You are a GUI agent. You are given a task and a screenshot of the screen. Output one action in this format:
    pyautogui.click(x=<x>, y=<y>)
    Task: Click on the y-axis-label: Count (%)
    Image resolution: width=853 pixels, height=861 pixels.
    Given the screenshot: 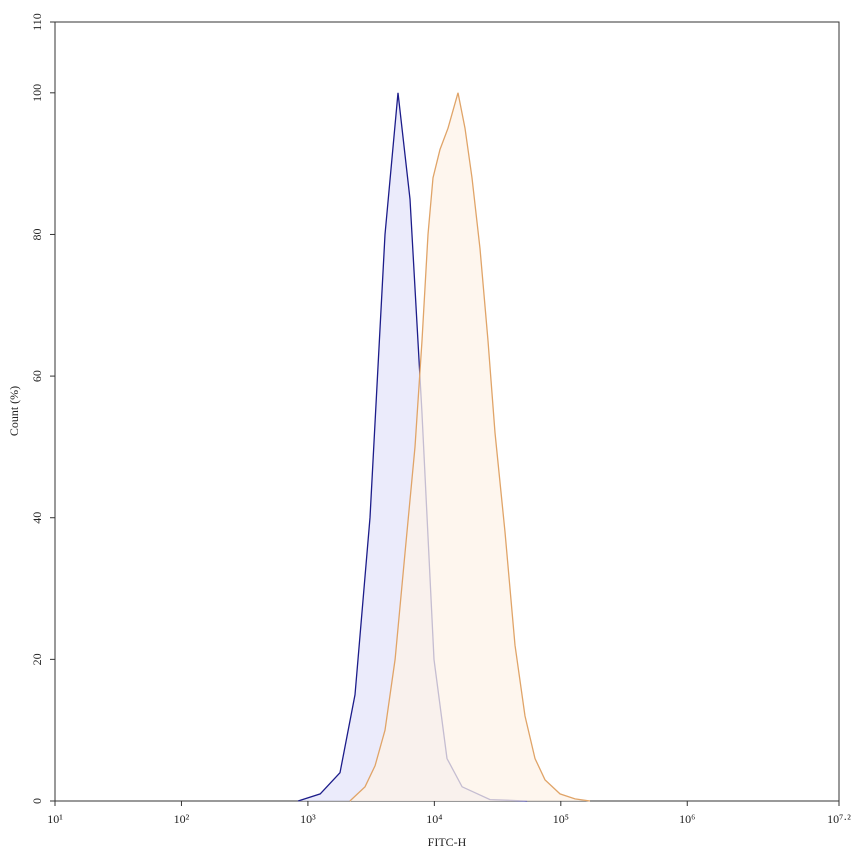 What is the action you would take?
    pyautogui.click(x=14, y=411)
    